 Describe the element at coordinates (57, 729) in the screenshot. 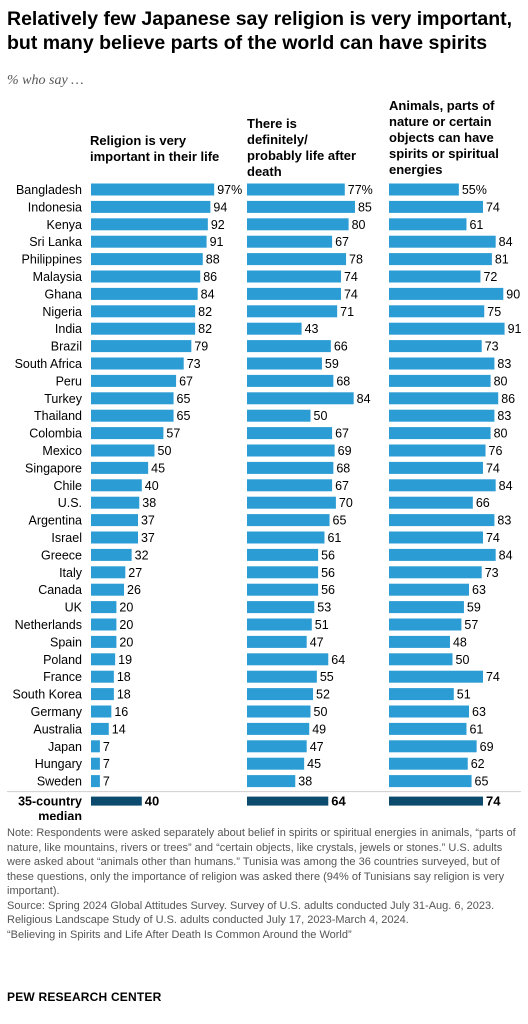

I see `country-label-australia: Australia` at that location.